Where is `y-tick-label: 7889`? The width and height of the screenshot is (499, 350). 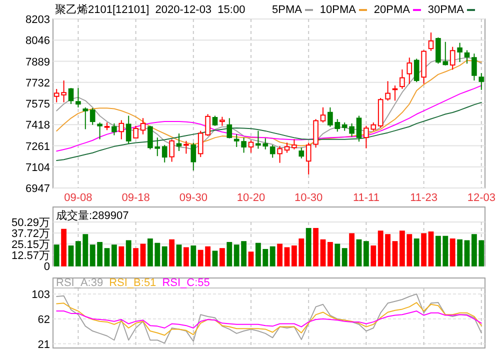 y-tick-label: 7889 is located at coordinates (38, 62).